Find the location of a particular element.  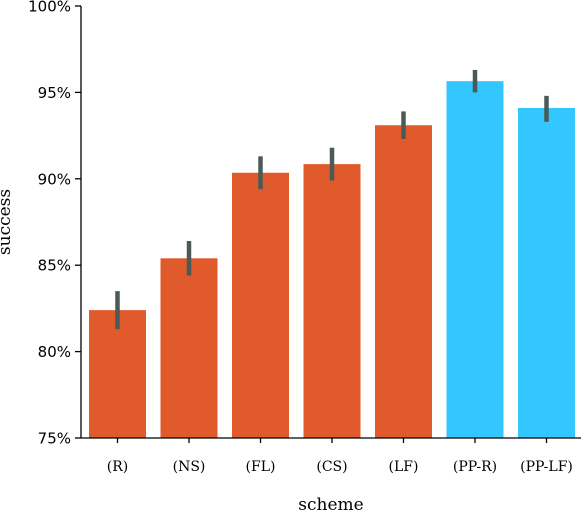

y-ticks-group: 75% 80% 85% 90% 95% 100% is located at coordinates (54, 224).